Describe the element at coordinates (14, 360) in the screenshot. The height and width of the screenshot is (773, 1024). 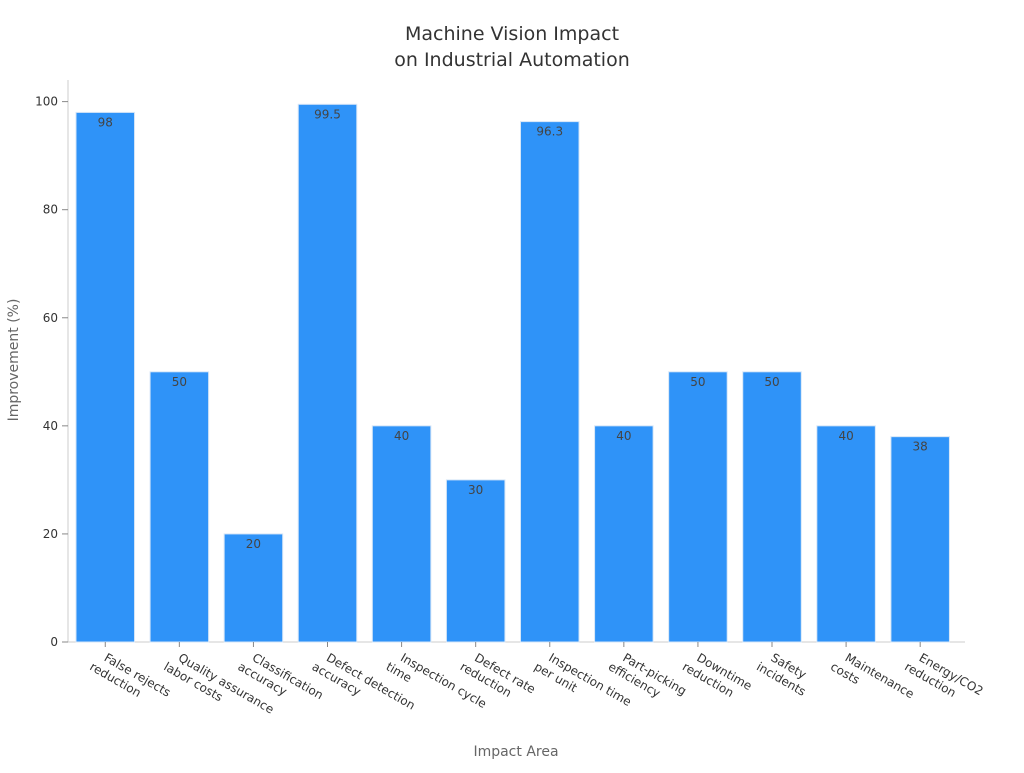
I see `y-axis-label: Improvement (%)` at that location.